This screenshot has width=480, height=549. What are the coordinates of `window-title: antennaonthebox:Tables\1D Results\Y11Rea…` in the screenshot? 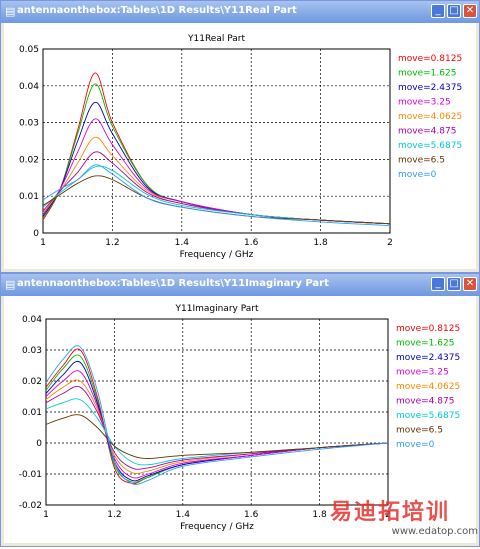 It's located at (157, 10).